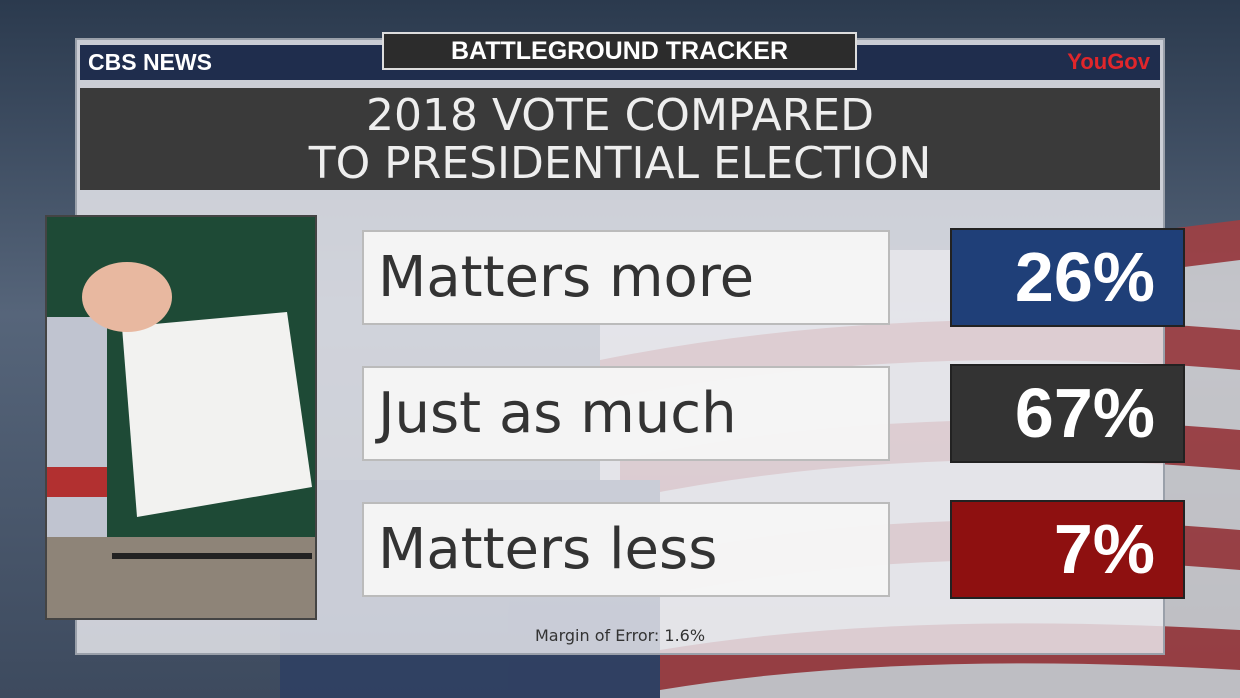  I want to click on title-line: TO PRESIDENTIAL ELECTION, so click(620, 163).